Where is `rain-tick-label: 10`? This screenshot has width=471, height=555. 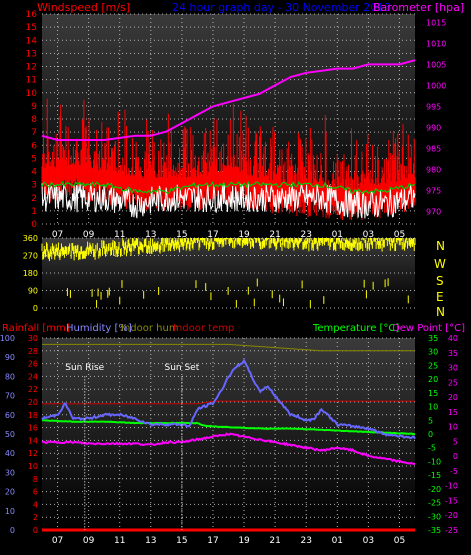
rain-tick-label: 10 is located at coordinates (33, 466).